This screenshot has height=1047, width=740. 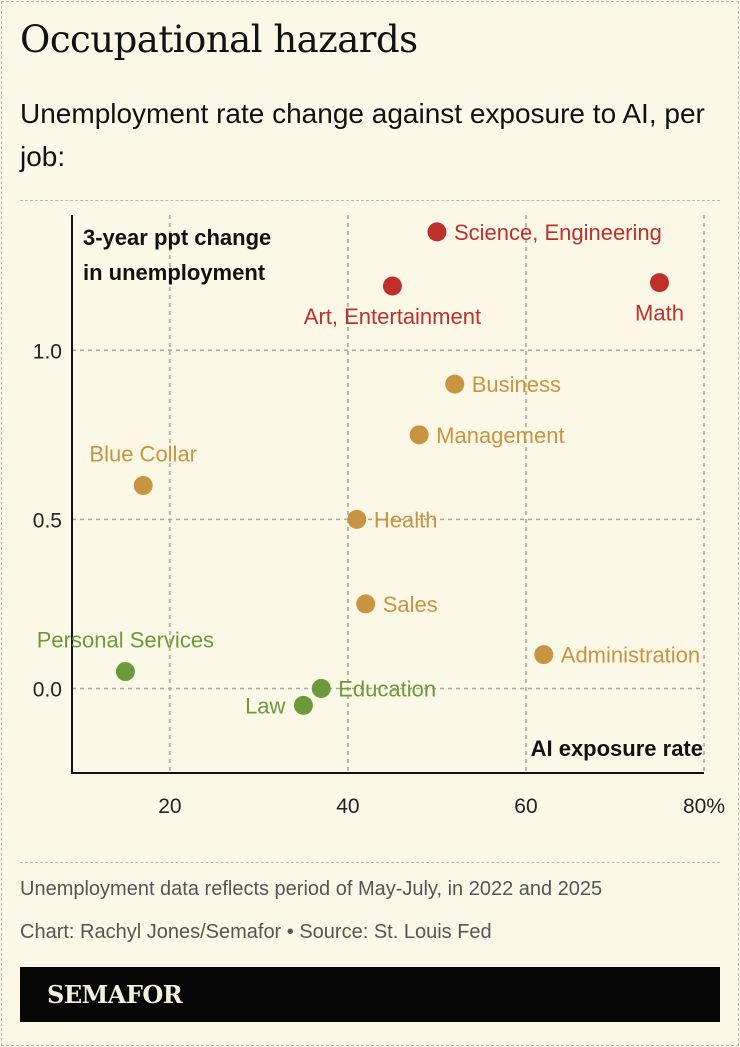 I want to click on y-axis-title-line2: in unemployment, so click(x=174, y=272).